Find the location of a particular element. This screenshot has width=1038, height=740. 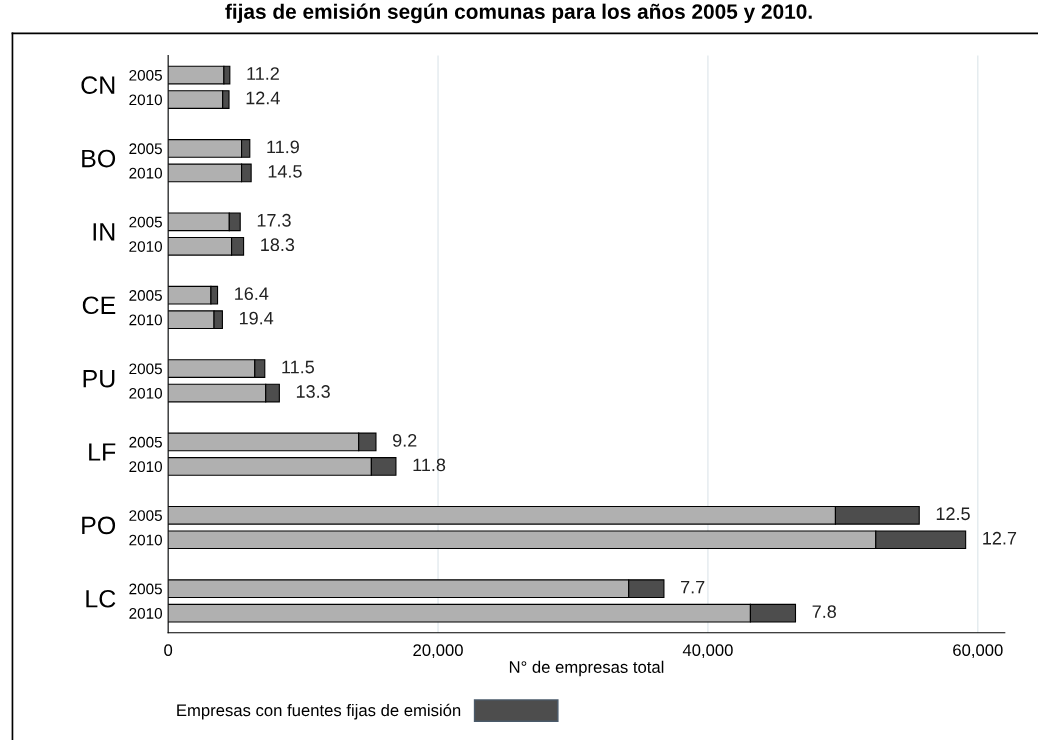

annotation: 11.9 is located at coordinates (283, 147).